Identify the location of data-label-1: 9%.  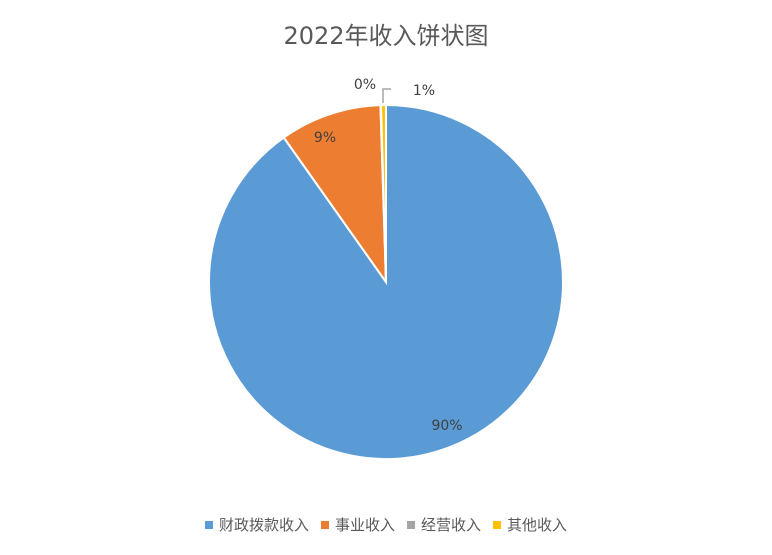
(325, 138).